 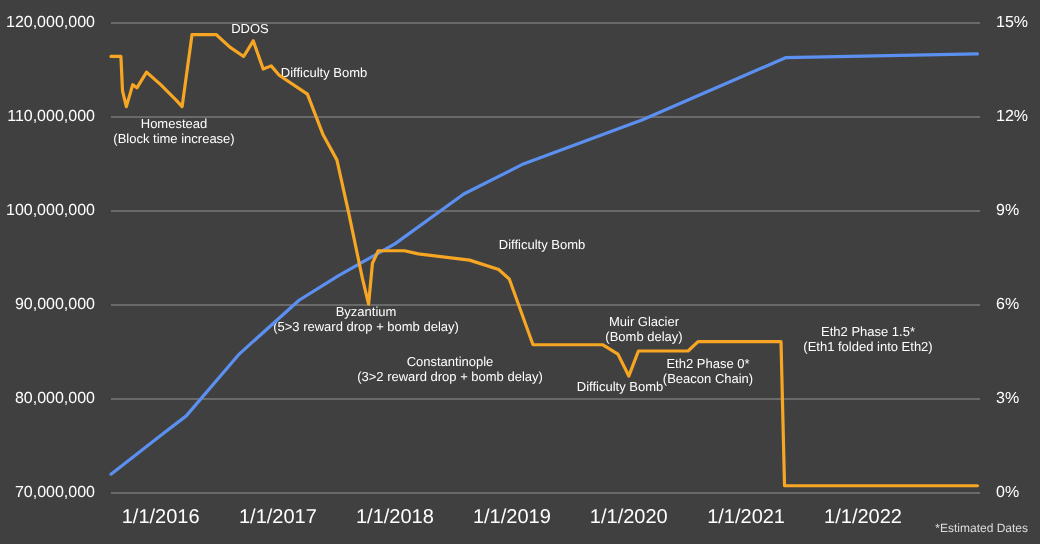 What do you see at coordinates (161, 518) in the screenshot?
I see `x-tick-label: 1/1/2016` at bounding box center [161, 518].